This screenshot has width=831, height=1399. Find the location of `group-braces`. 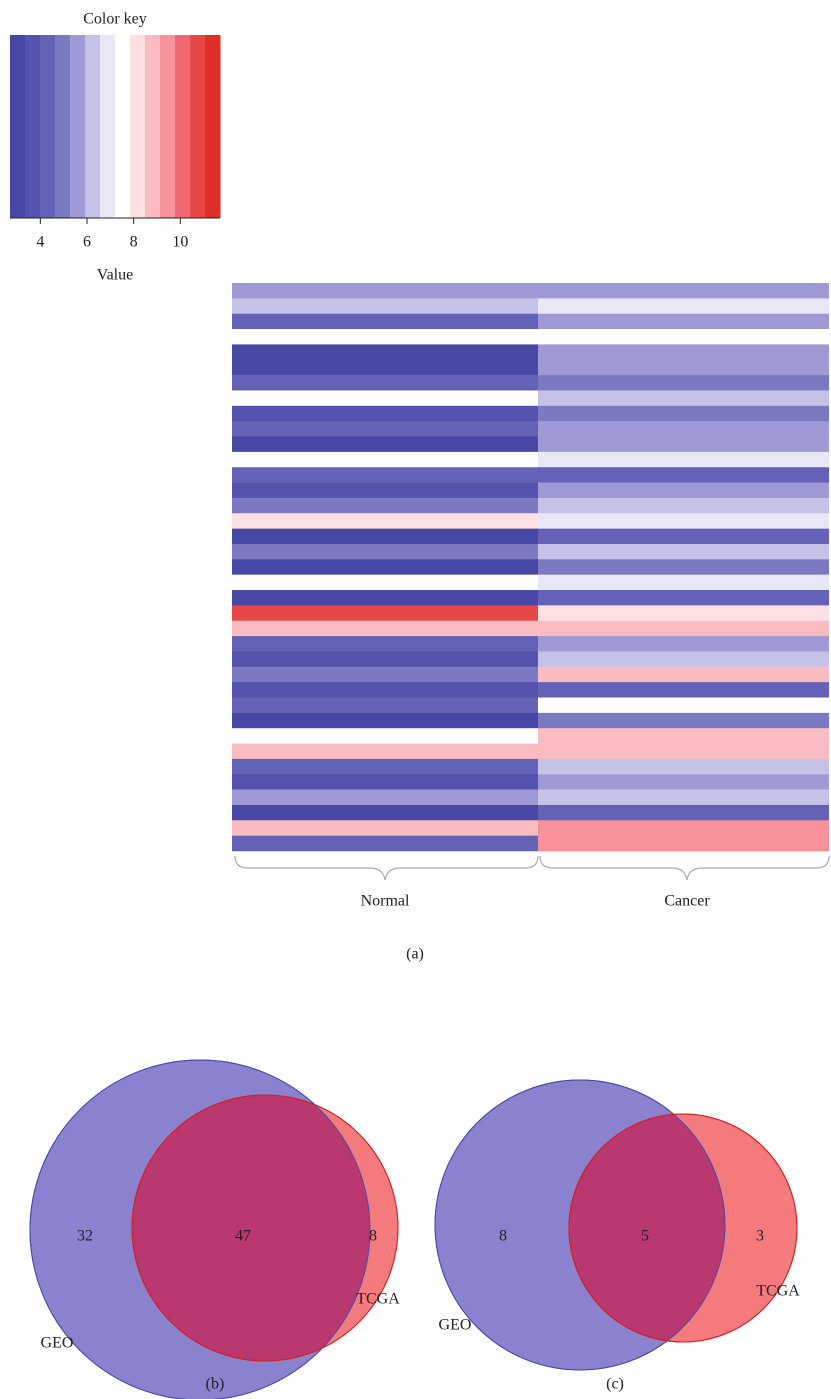

group-braces is located at coordinates (532, 868).